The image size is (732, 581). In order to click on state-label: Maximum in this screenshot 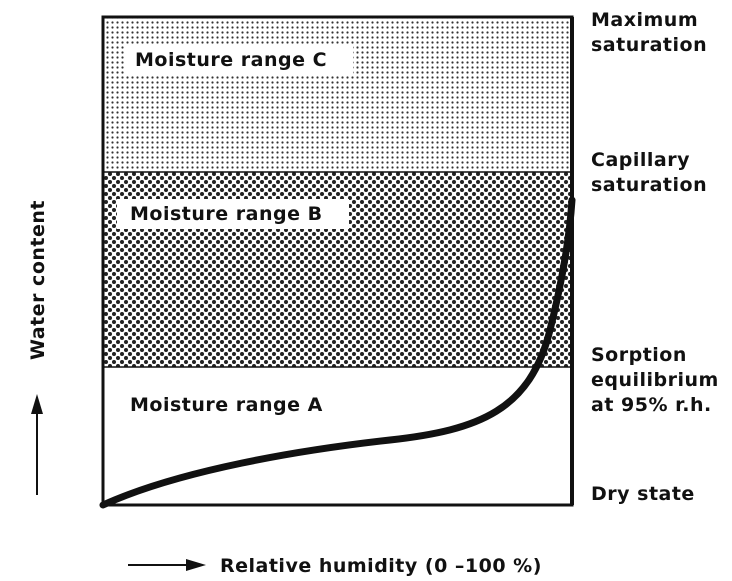, I will do `click(644, 20)`.